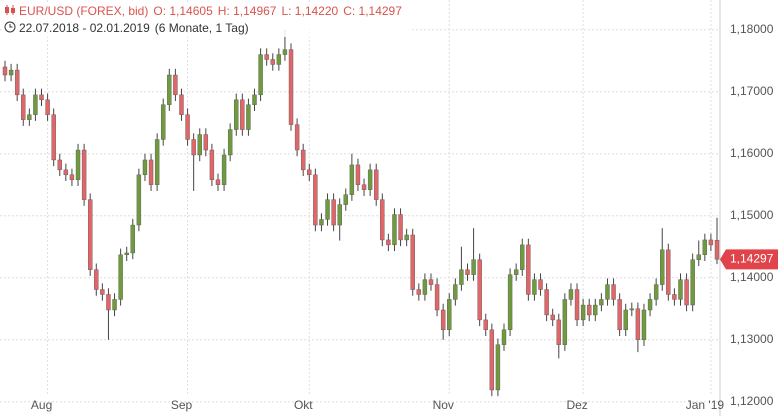 This screenshot has height=416, width=780. I want to click on open: O: 1,14605, so click(183, 11).